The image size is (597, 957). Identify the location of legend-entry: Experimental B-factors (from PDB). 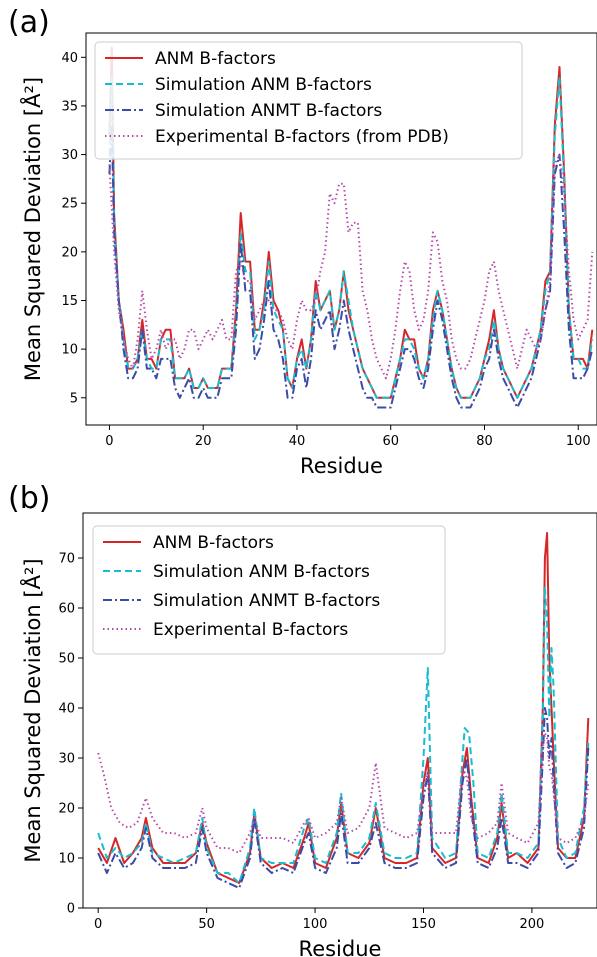
(302, 137).